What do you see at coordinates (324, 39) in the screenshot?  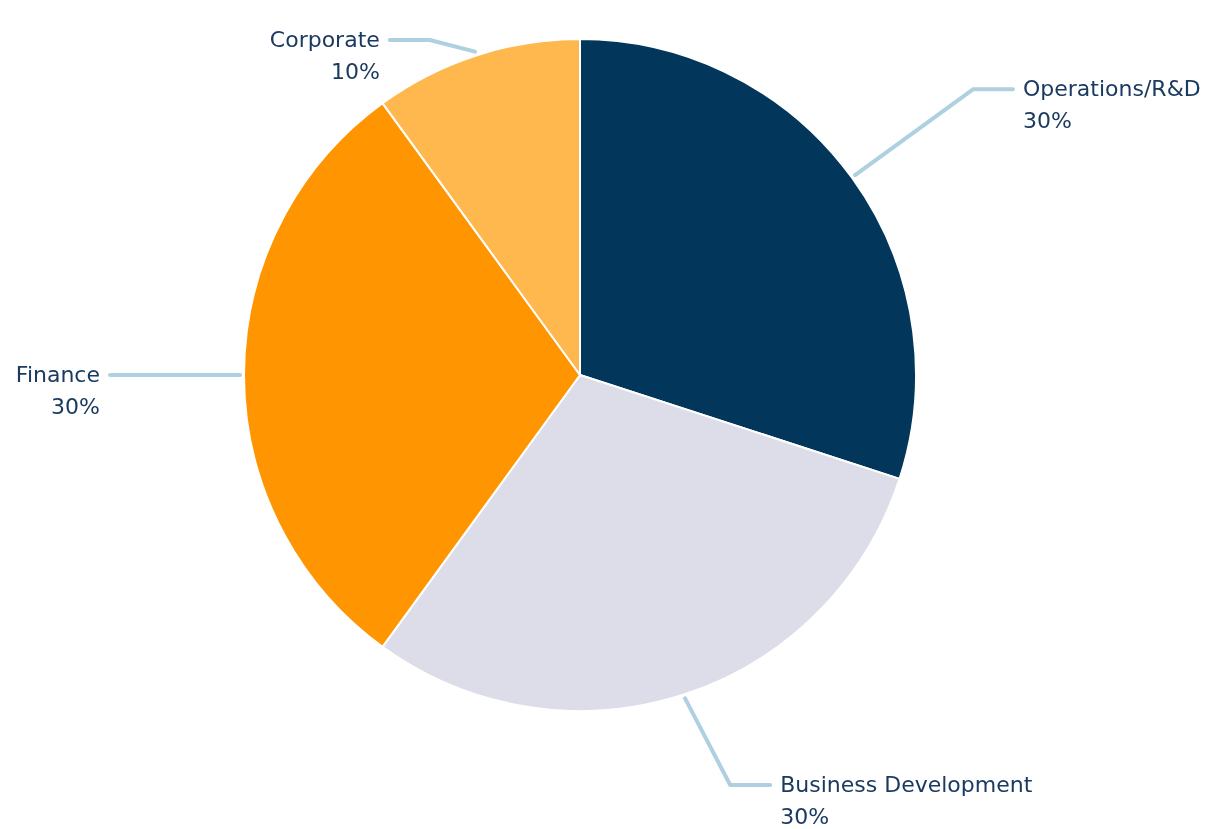 I see `slice-label: Corporate` at bounding box center [324, 39].